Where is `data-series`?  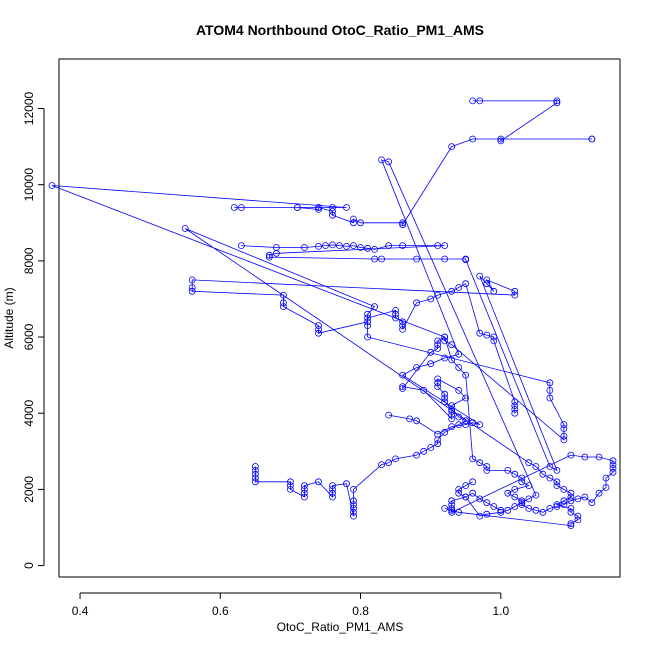
data-series is located at coordinates (459, 338).